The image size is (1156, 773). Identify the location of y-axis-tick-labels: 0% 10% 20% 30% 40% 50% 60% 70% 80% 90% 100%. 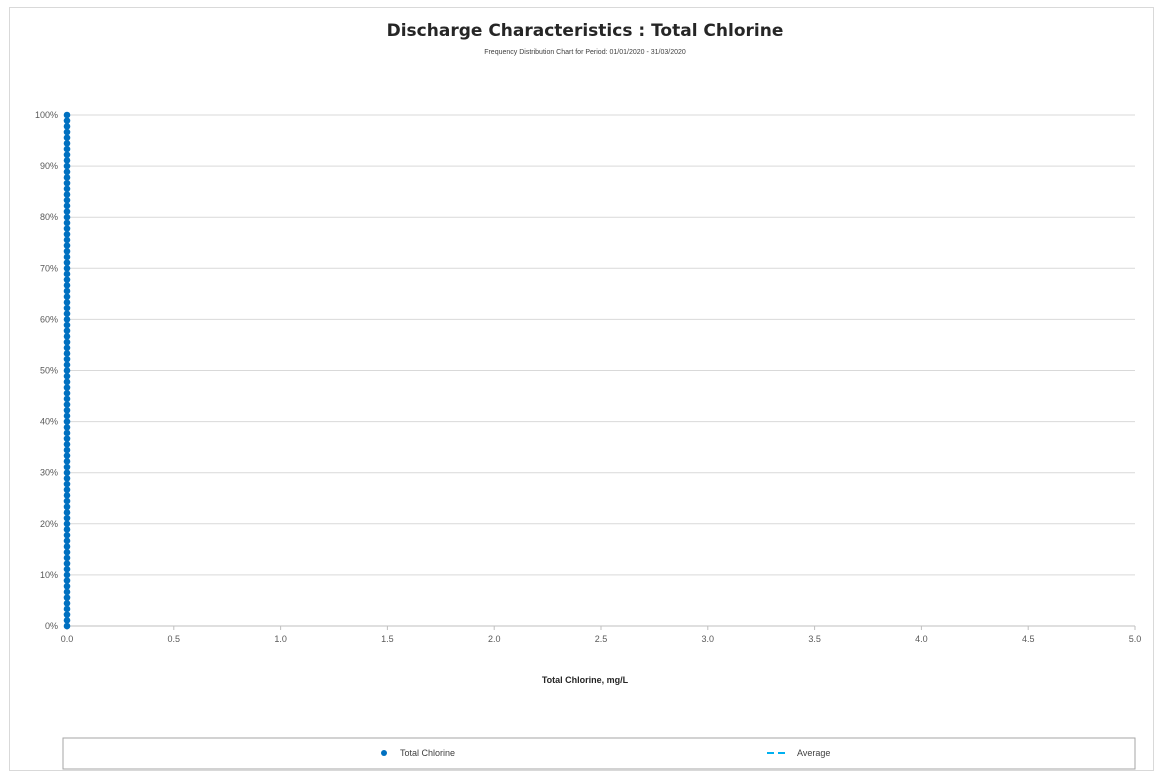
(46, 370).